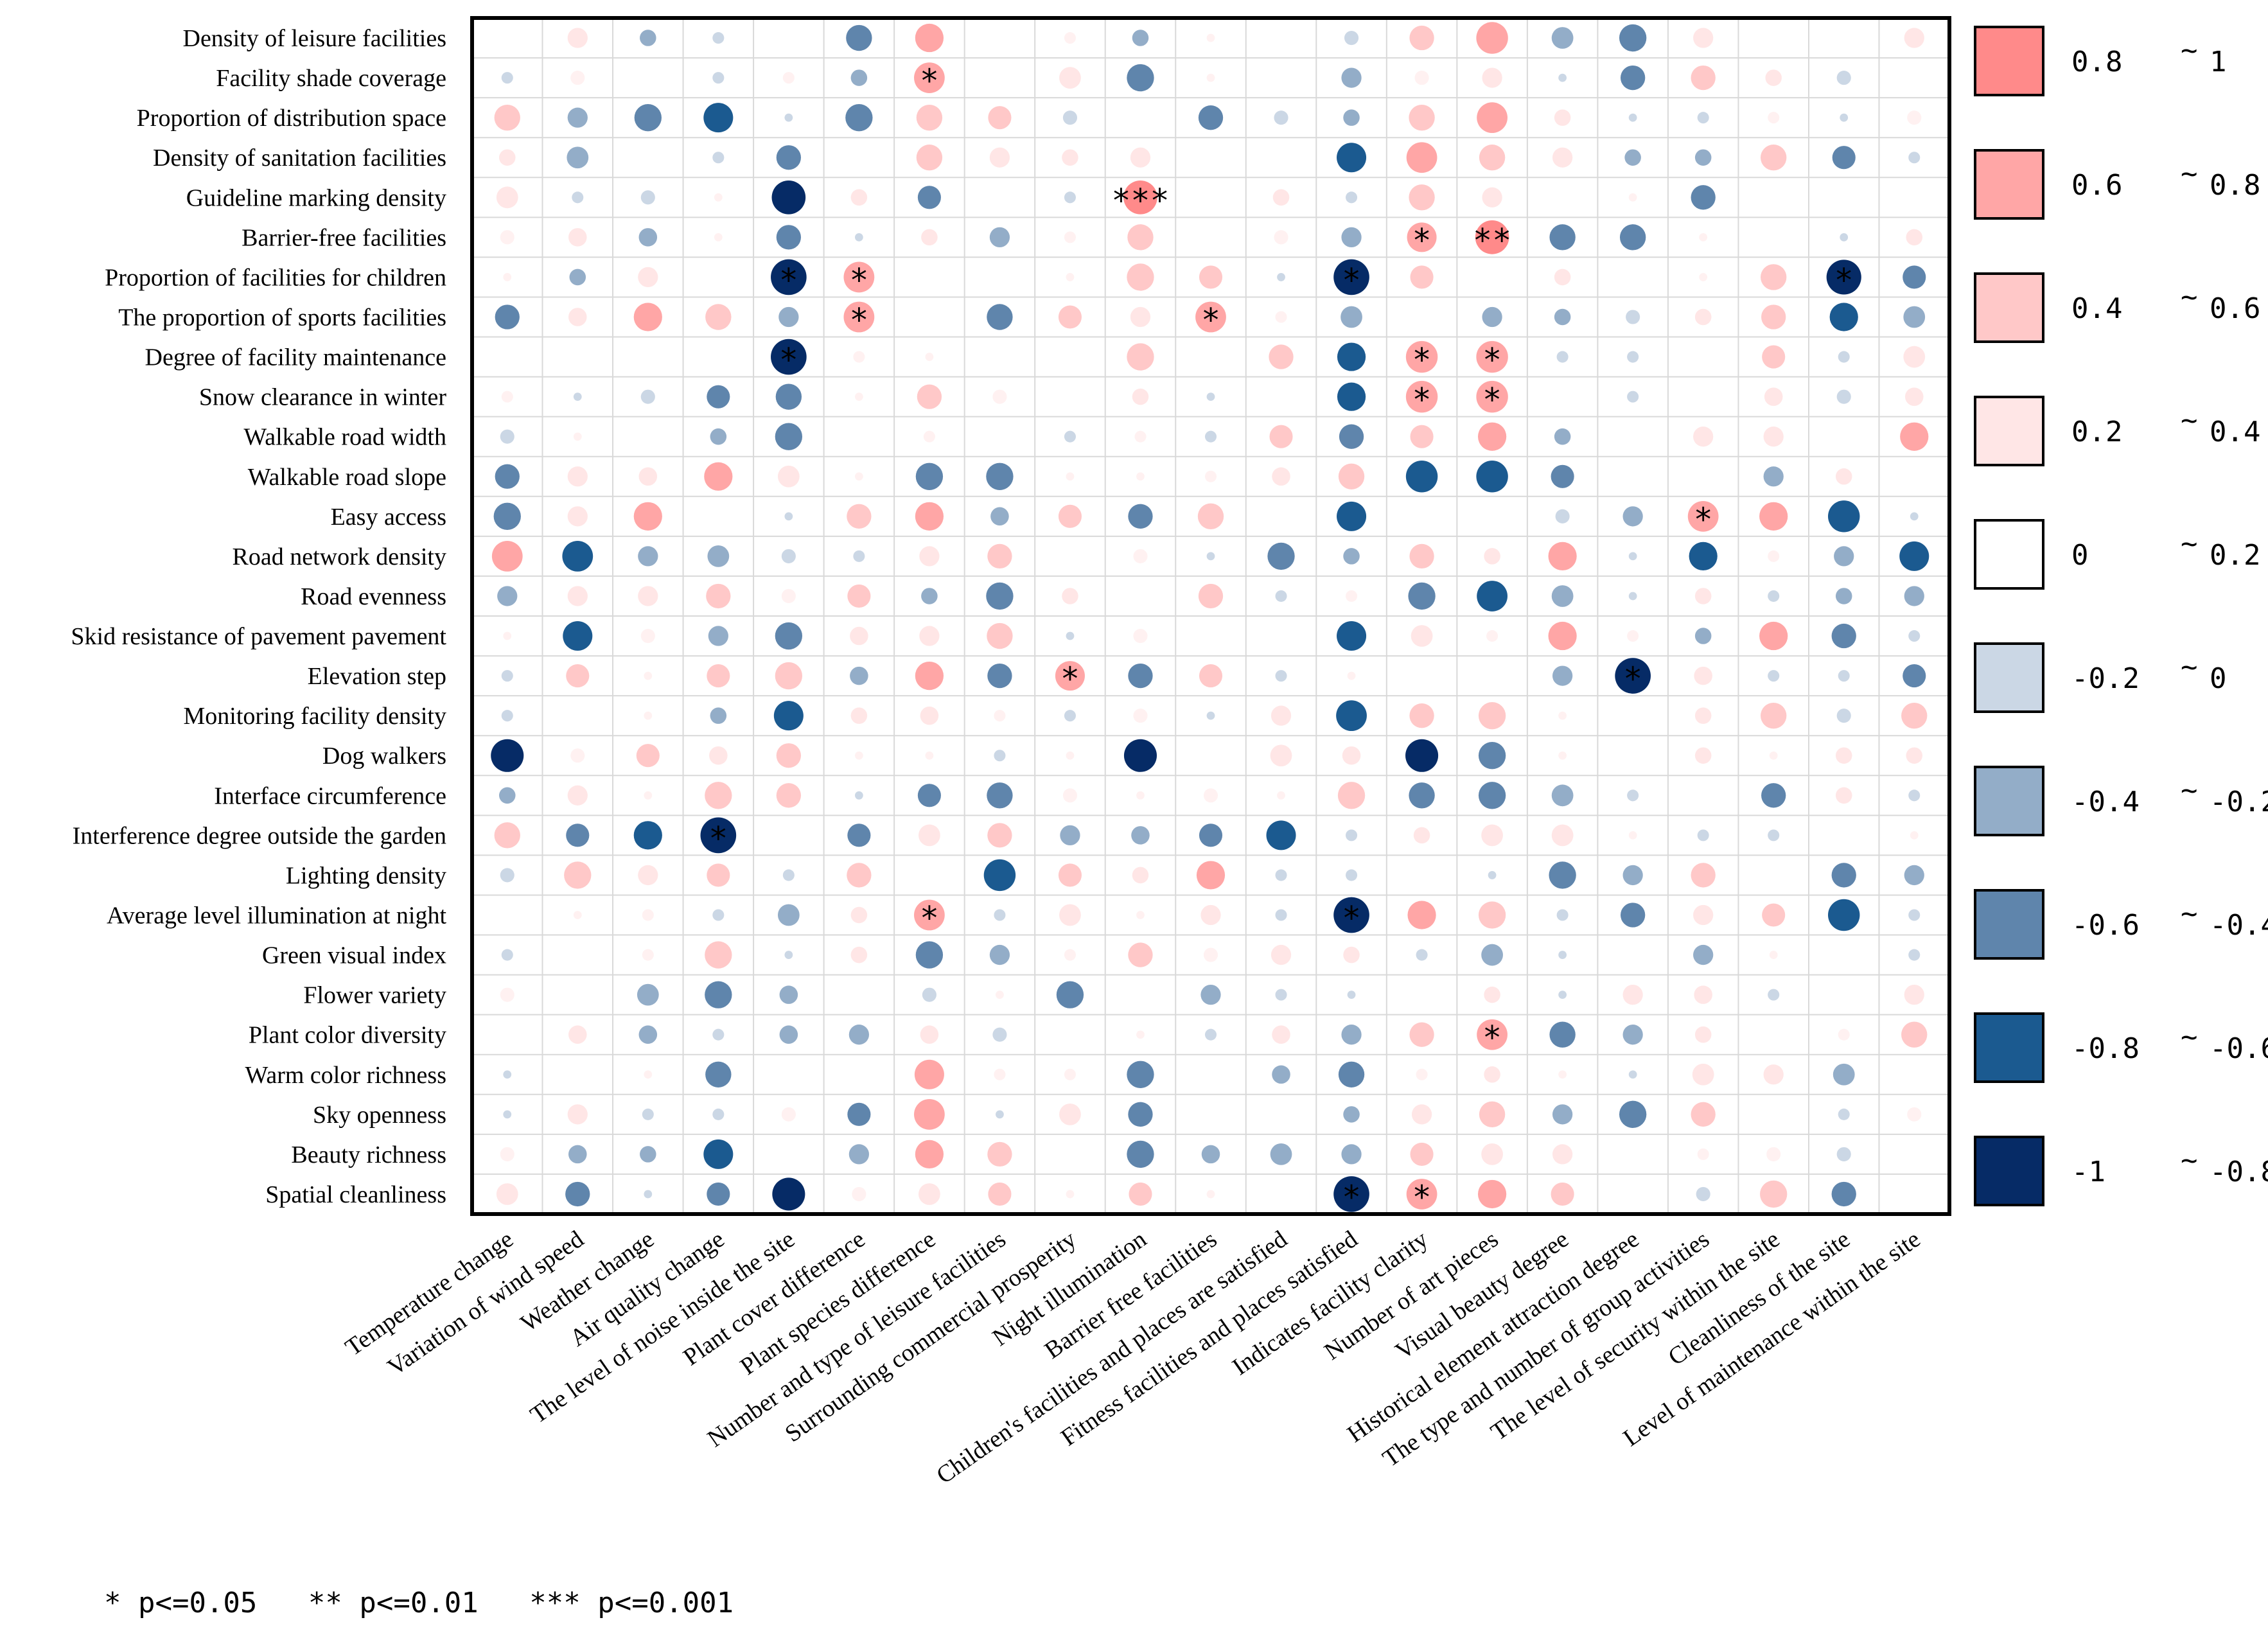 Image resolution: width=2268 pixels, height=1629 pixels. Describe the element at coordinates (291, 118) in the screenshot. I see `row-label: Proportion of distribution space` at that location.